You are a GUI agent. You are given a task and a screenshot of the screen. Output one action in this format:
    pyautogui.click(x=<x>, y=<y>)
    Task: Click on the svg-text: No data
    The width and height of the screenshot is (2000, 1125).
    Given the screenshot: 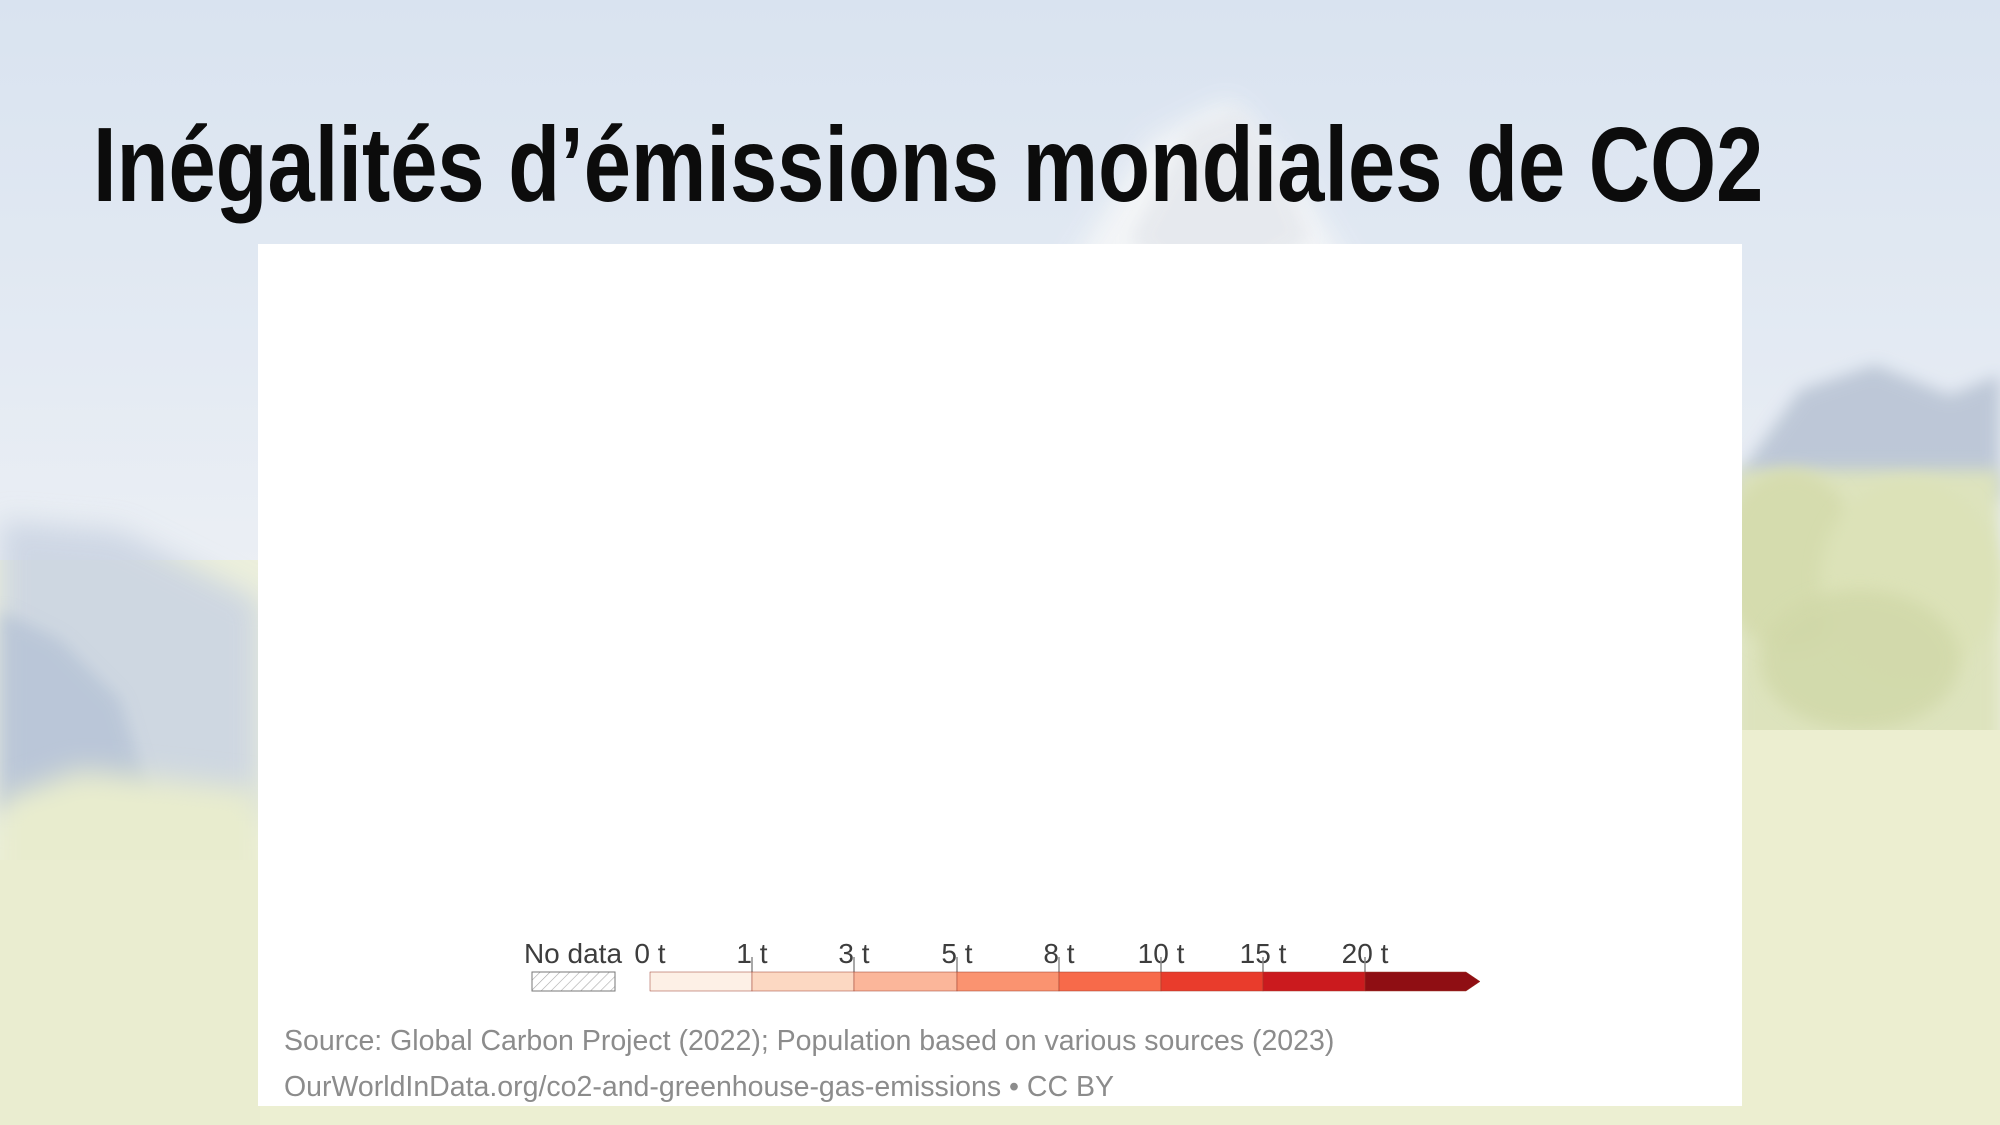 What is the action you would take?
    pyautogui.click(x=573, y=953)
    